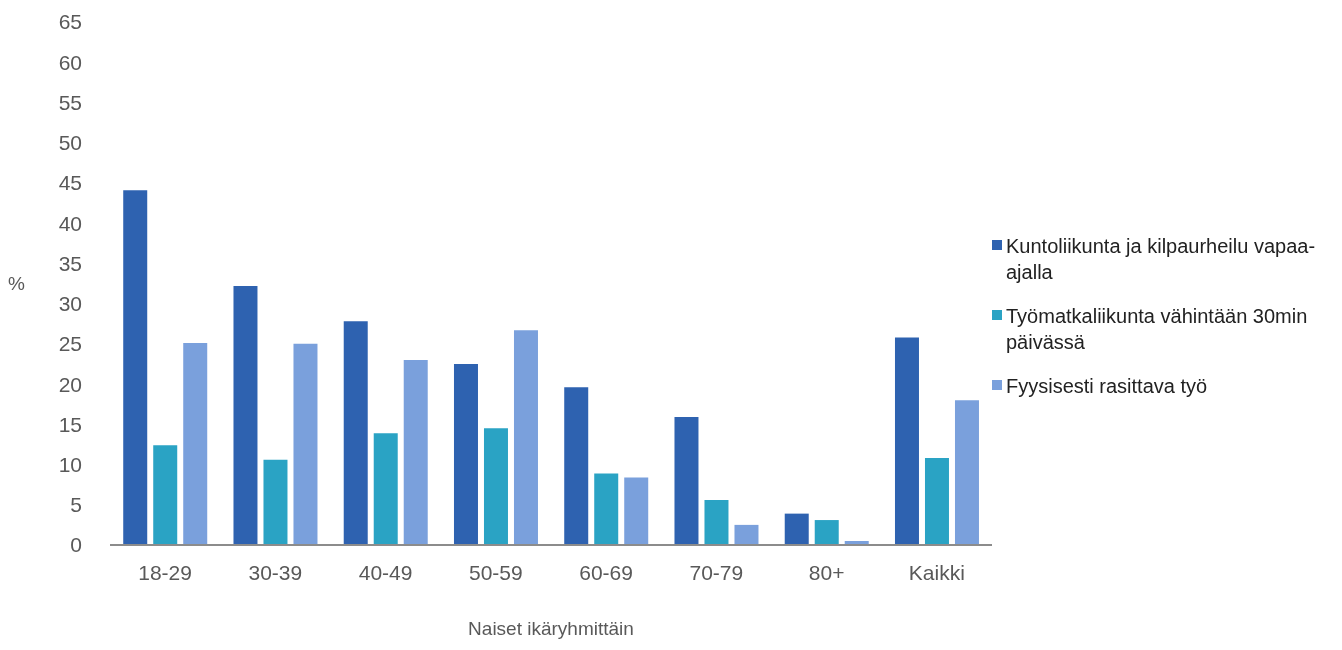 The image size is (1342, 650). What do you see at coordinates (70, 143) in the screenshot?
I see `y-tick-label: 50` at bounding box center [70, 143].